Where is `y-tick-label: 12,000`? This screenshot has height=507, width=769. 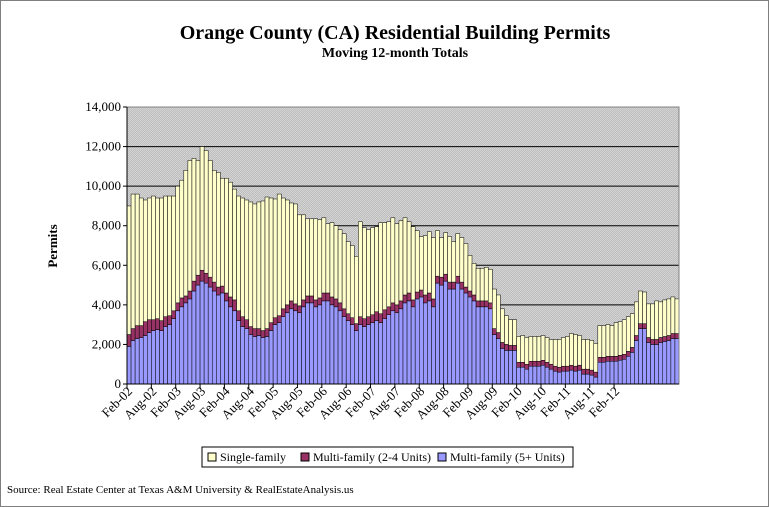
y-tick-label: 12,000 is located at coordinates (103, 146).